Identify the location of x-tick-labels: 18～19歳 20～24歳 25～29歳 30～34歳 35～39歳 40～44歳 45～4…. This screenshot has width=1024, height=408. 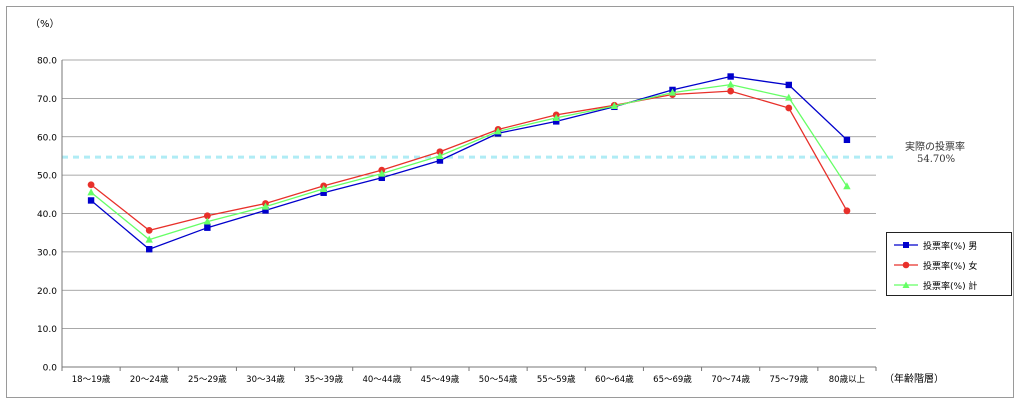
(469, 379).